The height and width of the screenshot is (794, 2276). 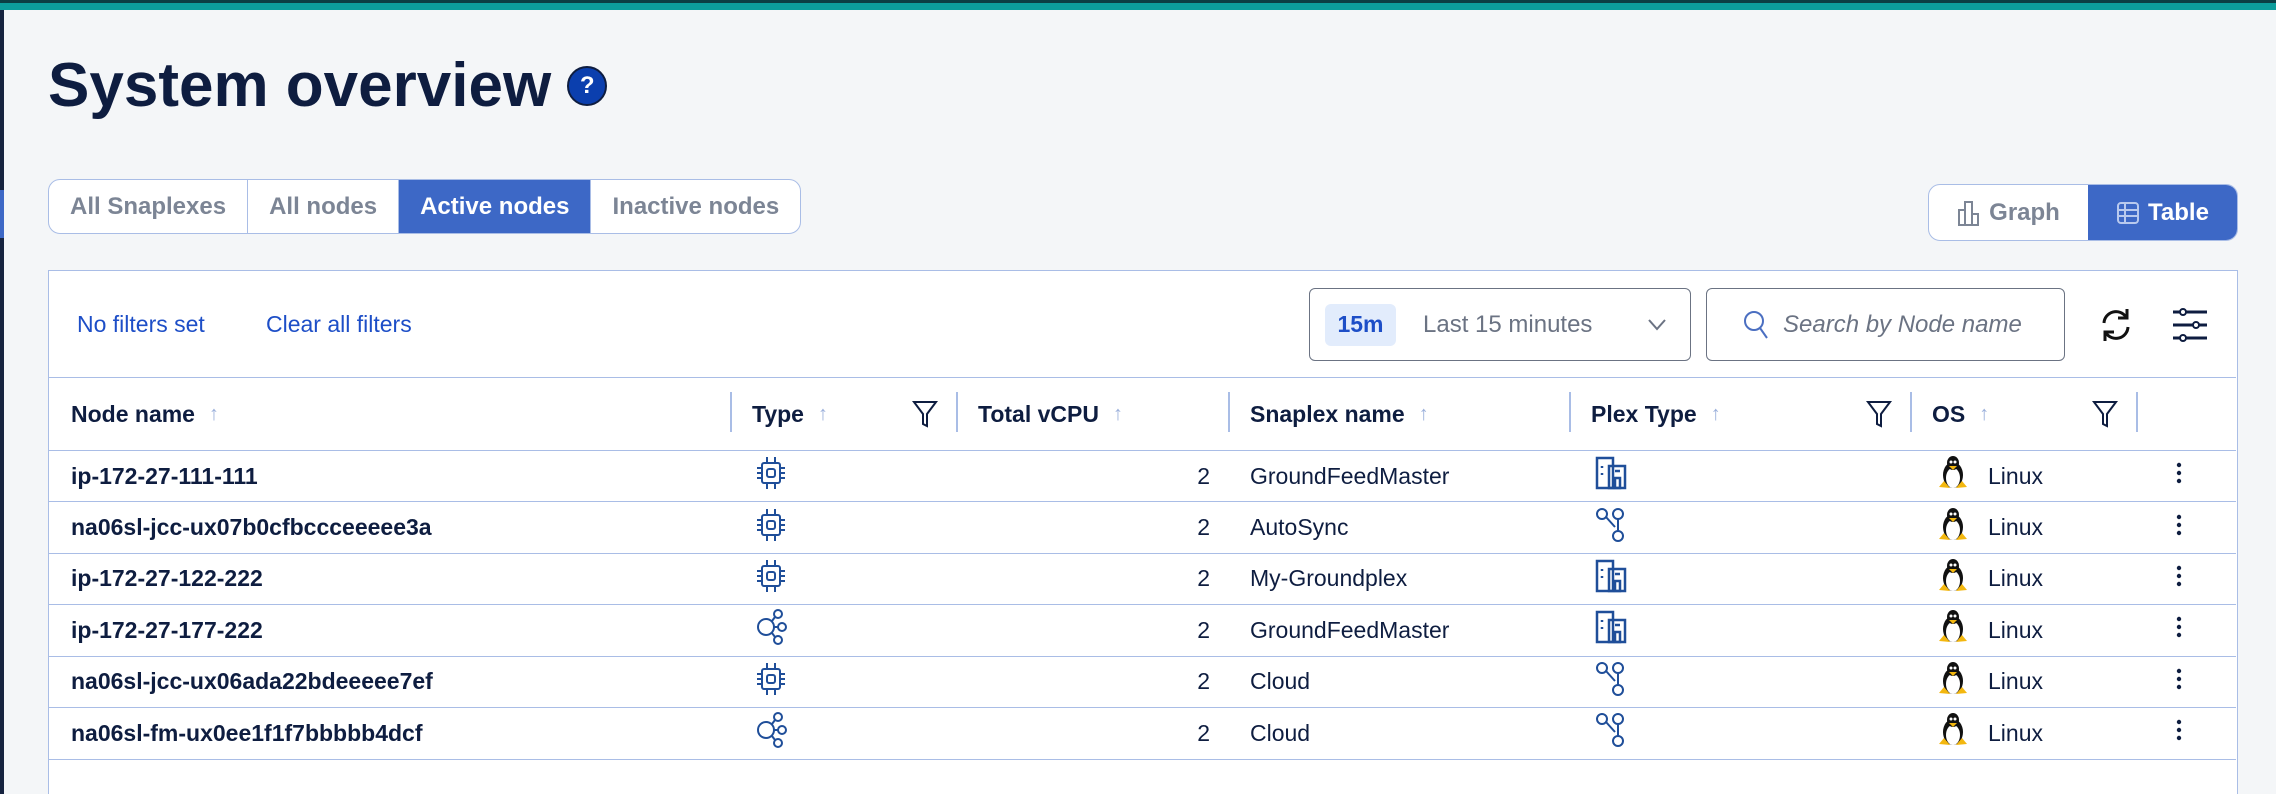 I want to click on column-label: Plex Type, so click(x=1644, y=413).